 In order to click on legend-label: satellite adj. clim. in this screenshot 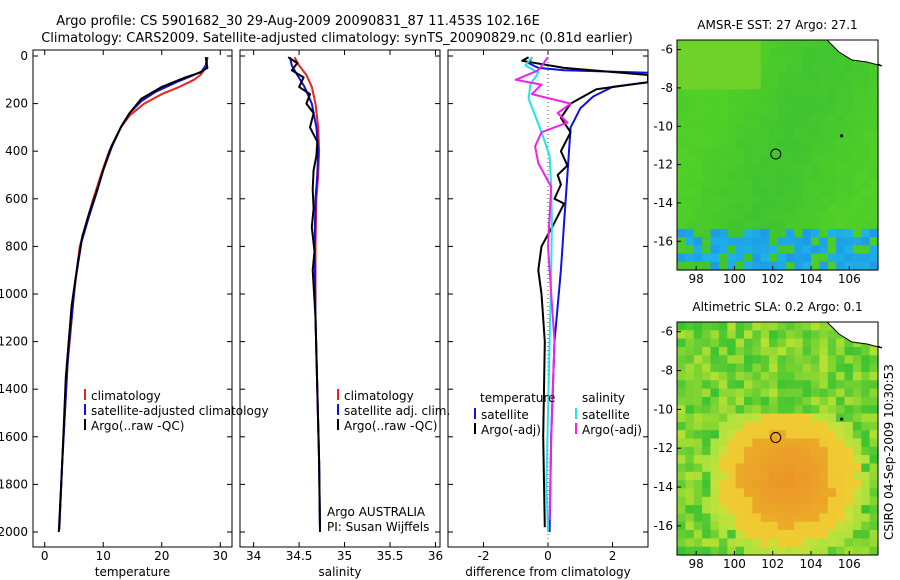, I will do `click(397, 411)`.